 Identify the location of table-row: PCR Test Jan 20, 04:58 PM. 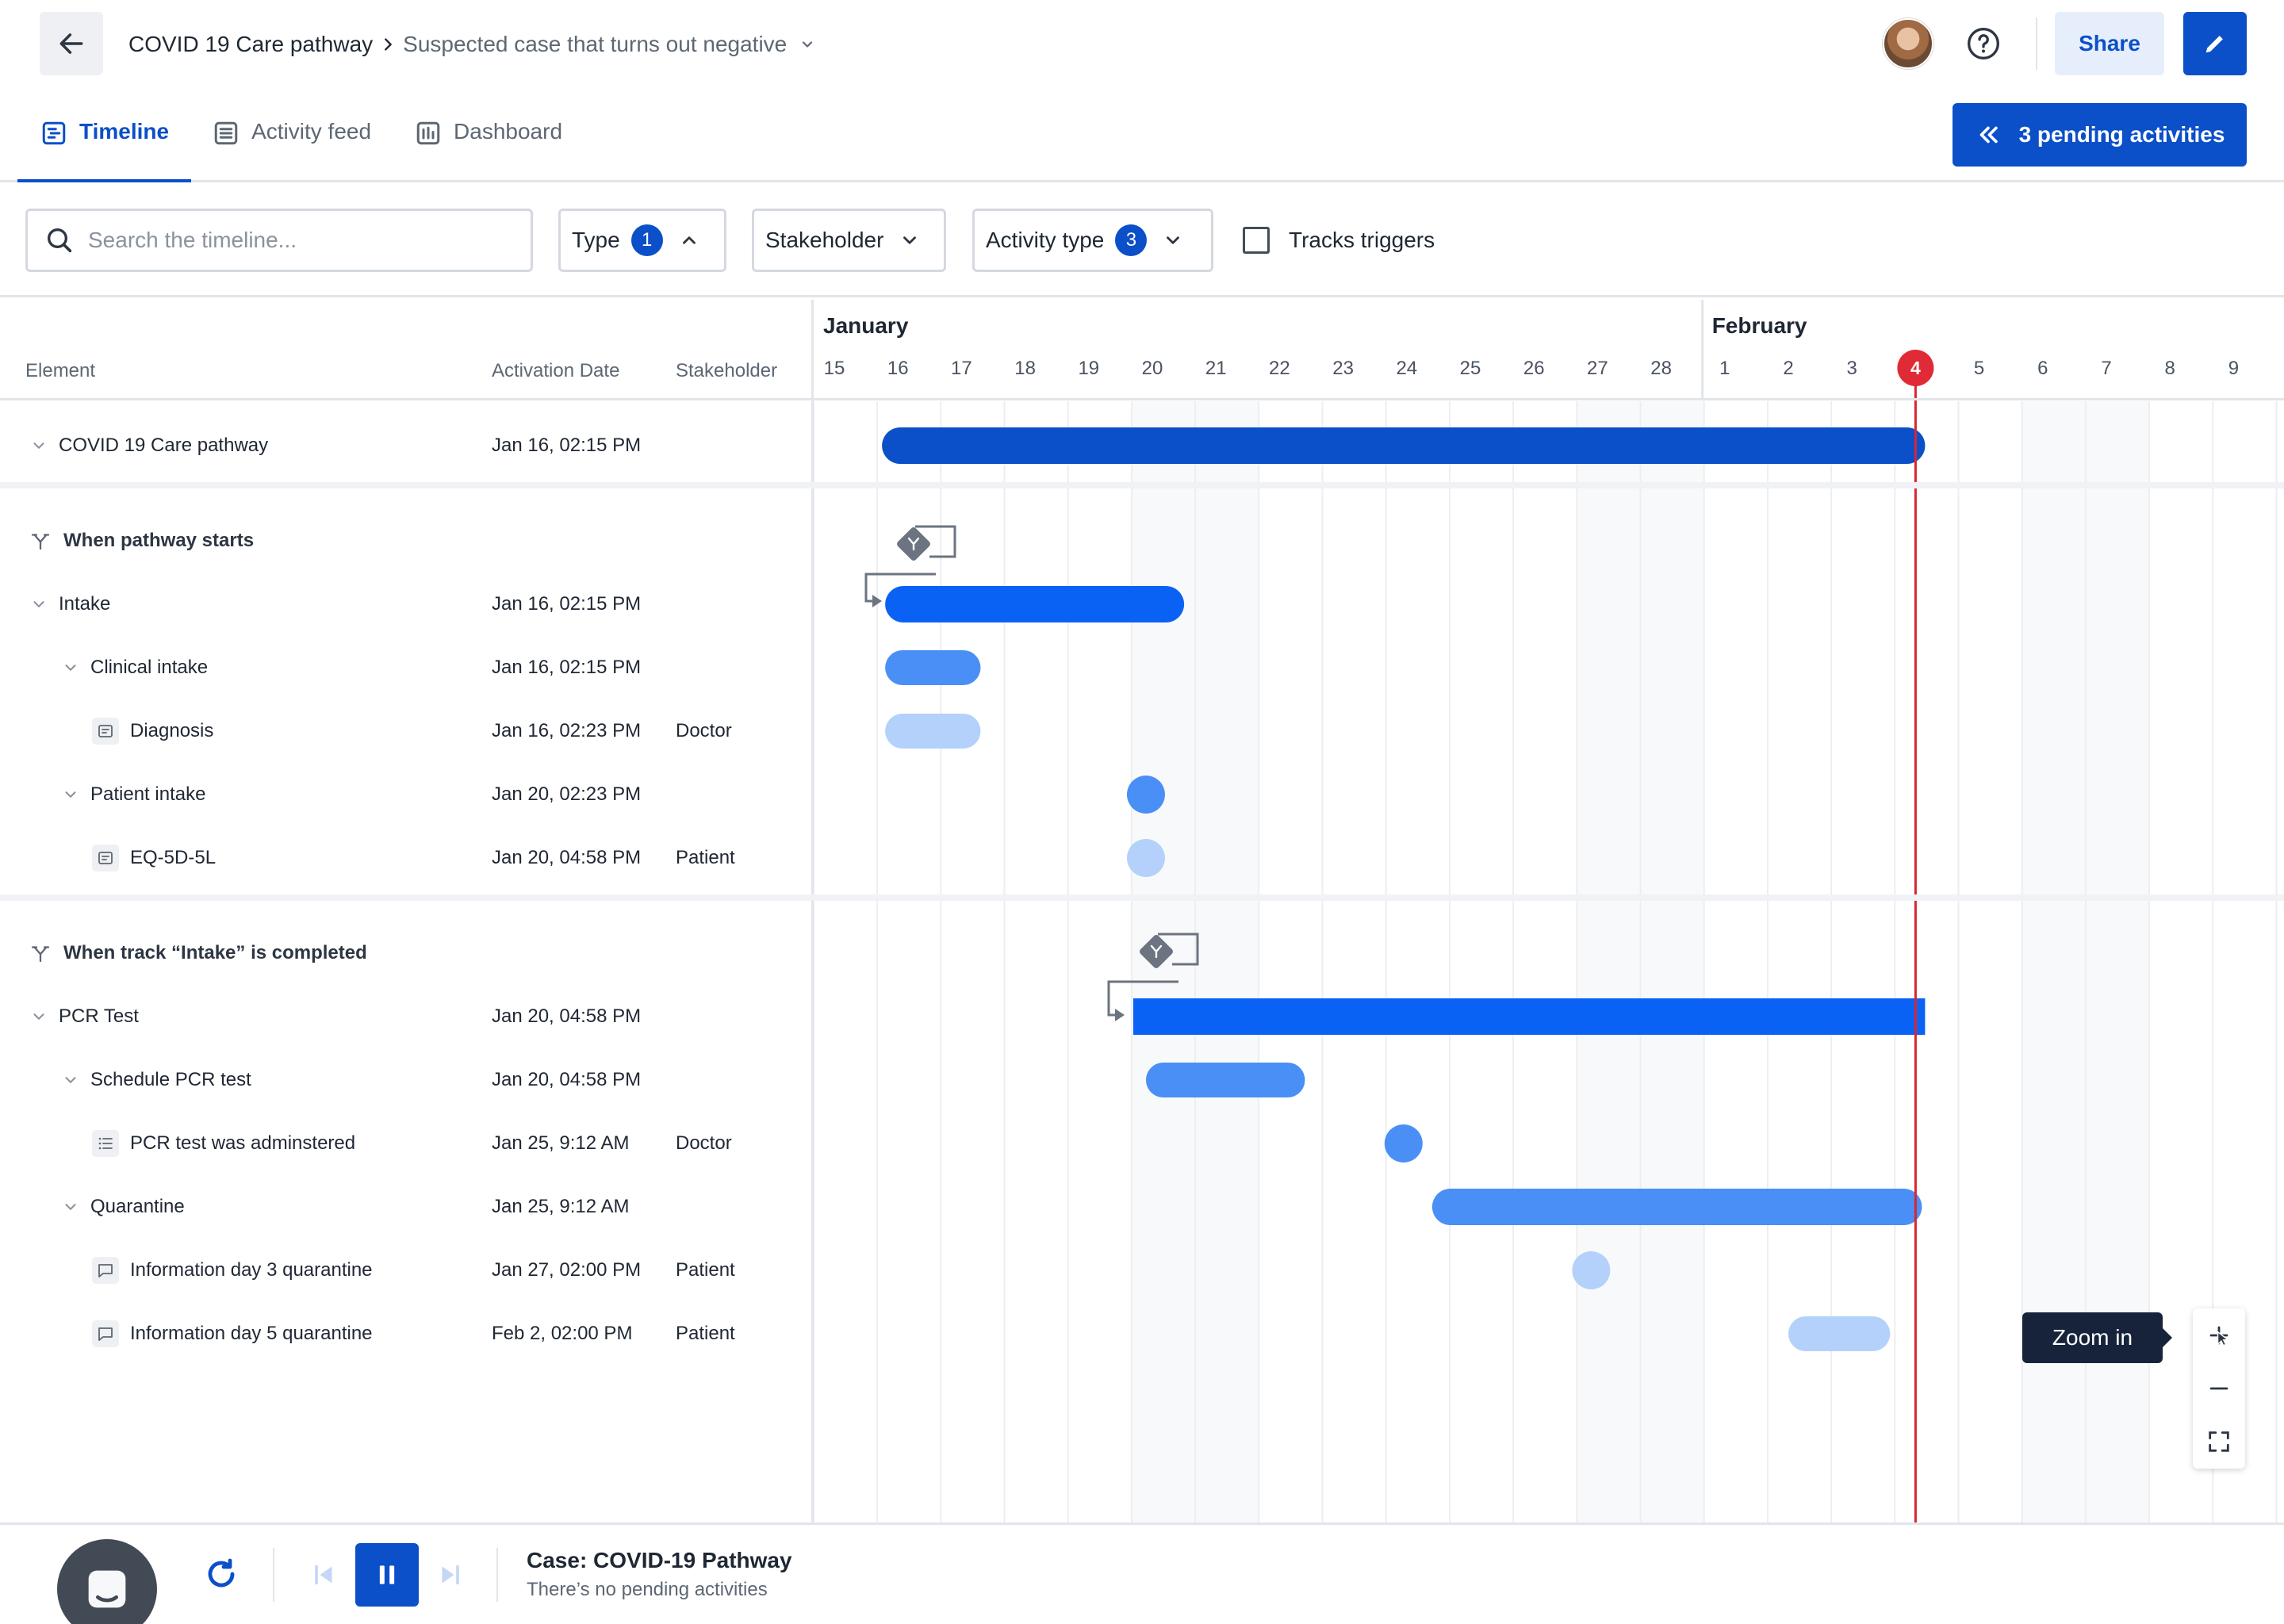
(407, 1016).